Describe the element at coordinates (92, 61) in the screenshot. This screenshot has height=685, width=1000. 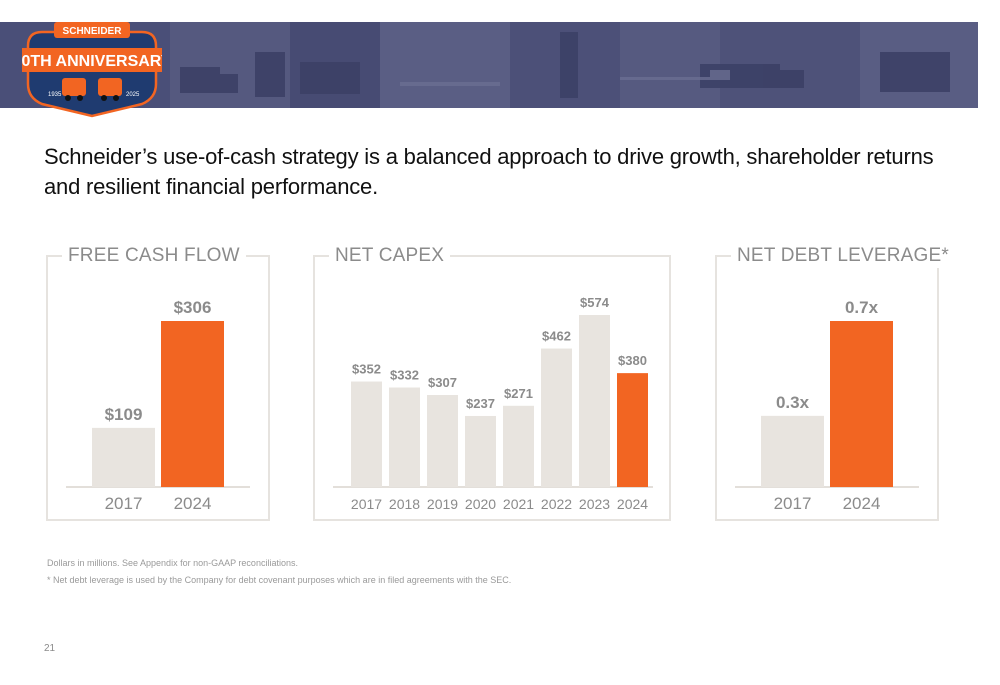
I see `logo-anniversary-text: 90TH ANNIVERSARY` at that location.